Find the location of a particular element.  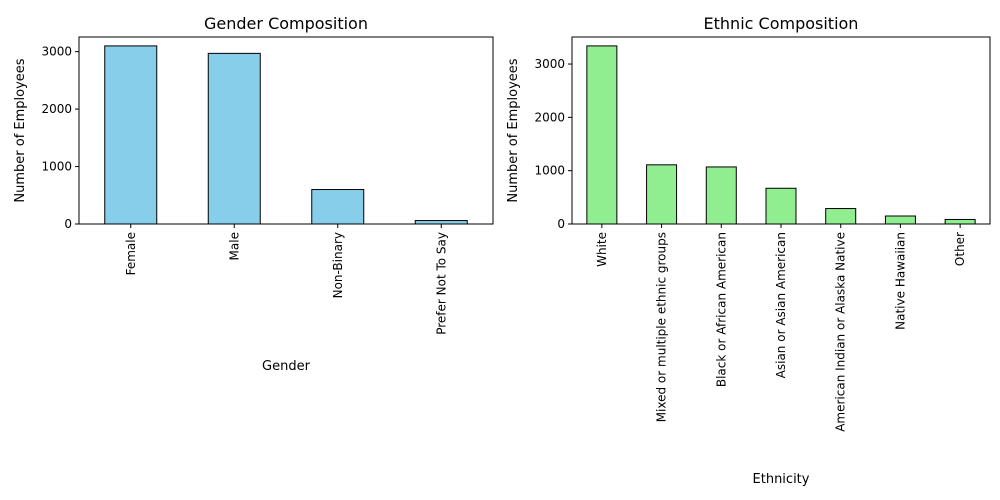

x-tick-label: Mixed or multiple ethnic groups is located at coordinates (662, 327).